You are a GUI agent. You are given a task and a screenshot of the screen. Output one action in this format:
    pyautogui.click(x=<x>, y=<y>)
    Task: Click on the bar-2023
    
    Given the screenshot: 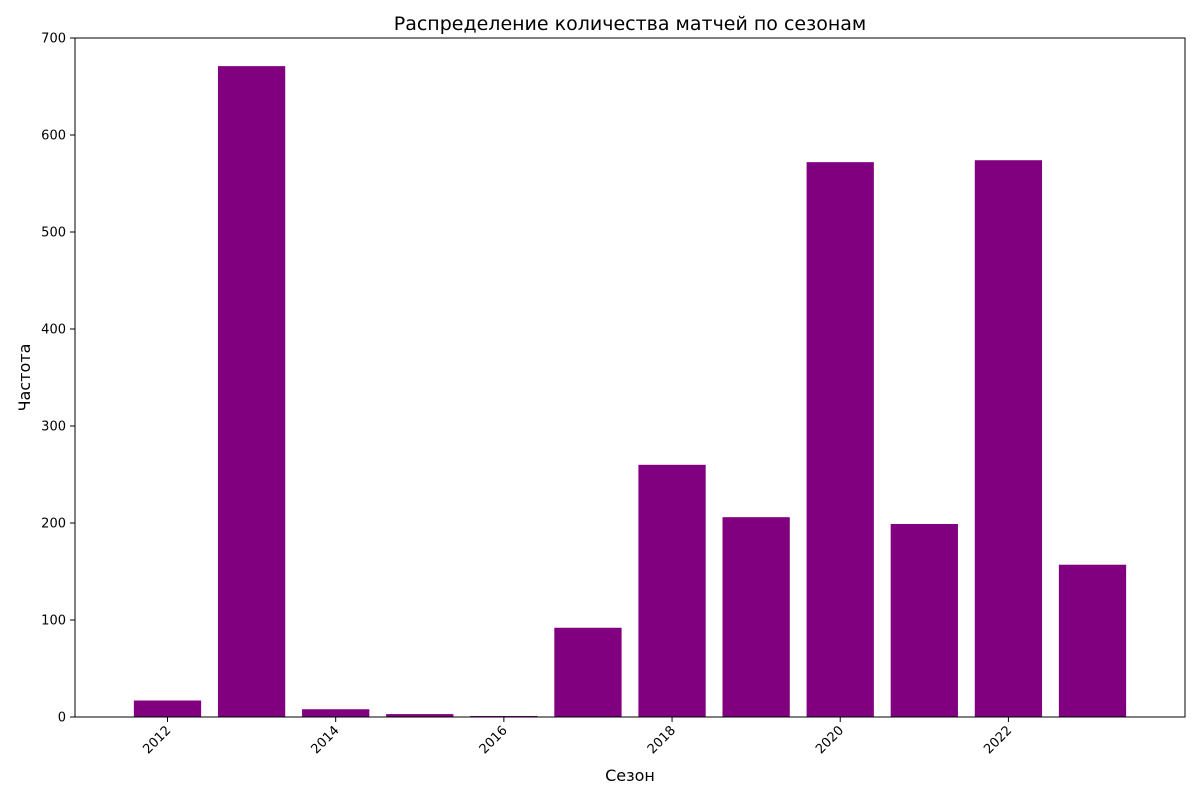 What is the action you would take?
    pyautogui.click(x=1092, y=640)
    